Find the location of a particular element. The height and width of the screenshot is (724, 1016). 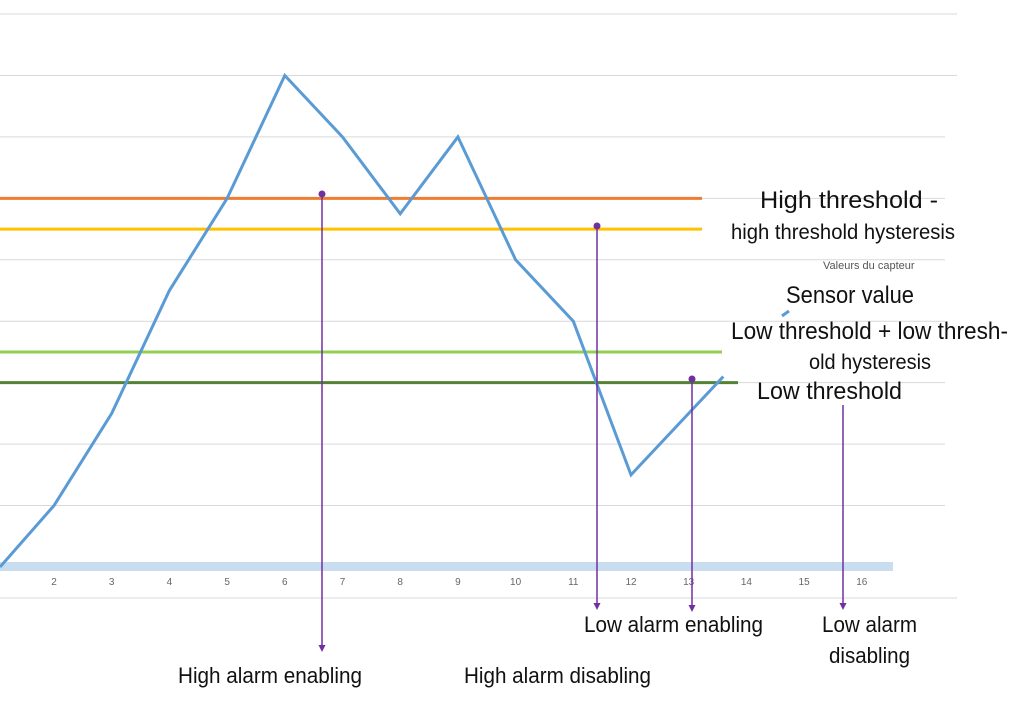

label-high-threshold-2: high threshold hysteresis is located at coordinates (843, 232).